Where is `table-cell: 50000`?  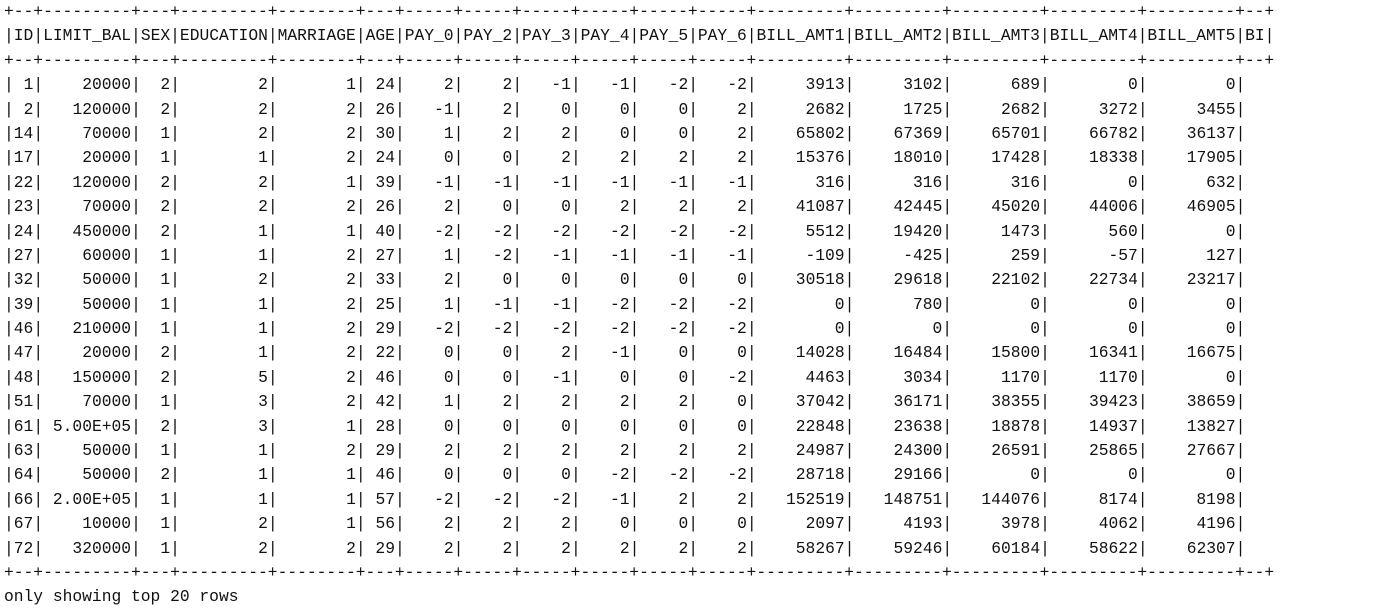
table-cell: 50000 is located at coordinates (107, 280).